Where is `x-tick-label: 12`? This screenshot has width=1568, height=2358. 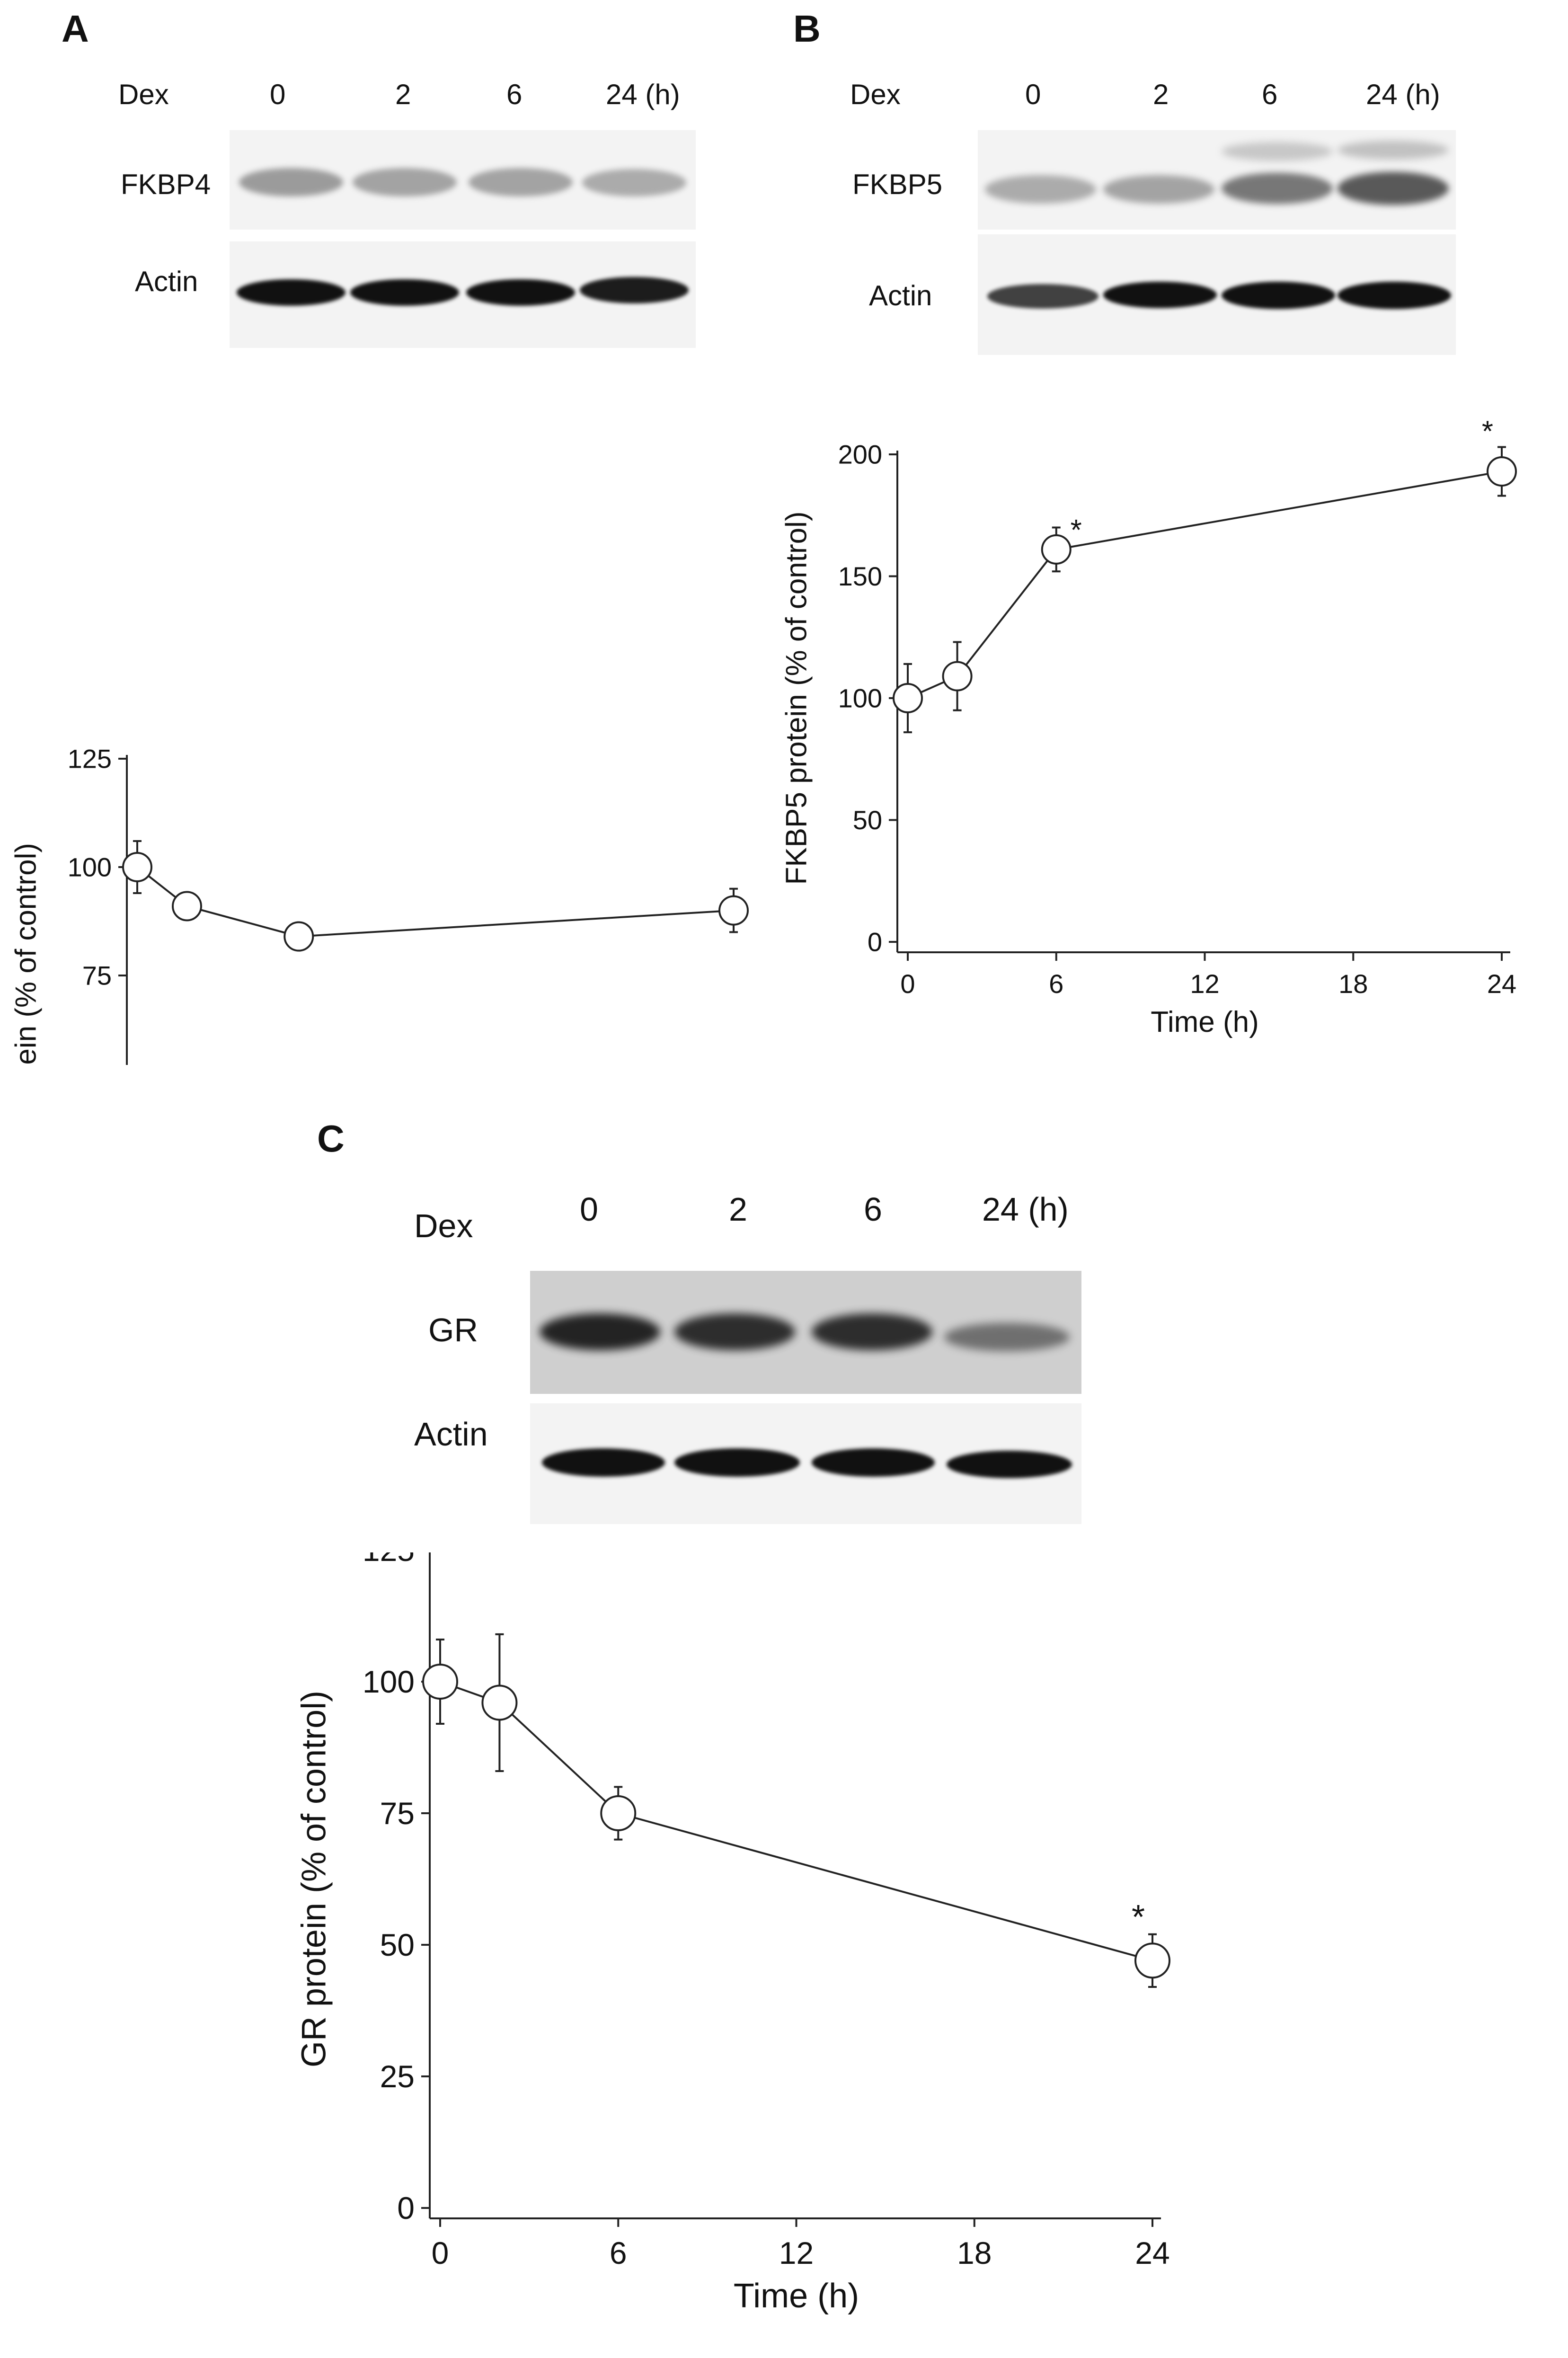 x-tick-label: 12 is located at coordinates (796, 2252).